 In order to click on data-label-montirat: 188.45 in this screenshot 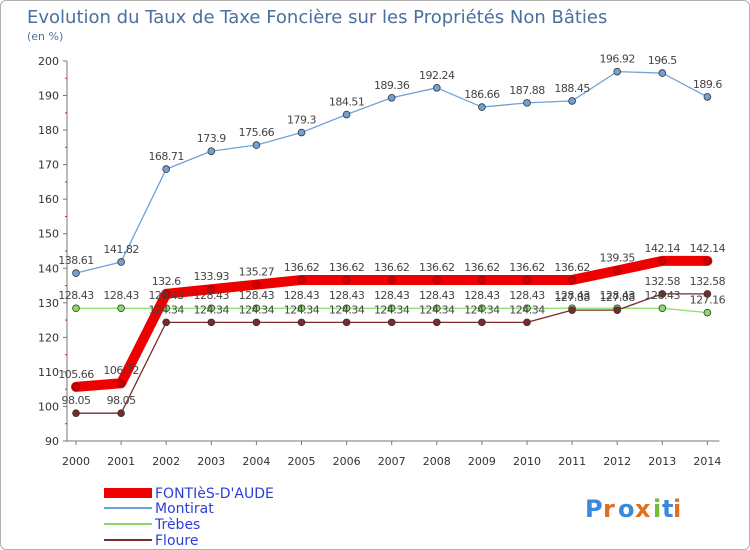, I will do `click(572, 88)`.